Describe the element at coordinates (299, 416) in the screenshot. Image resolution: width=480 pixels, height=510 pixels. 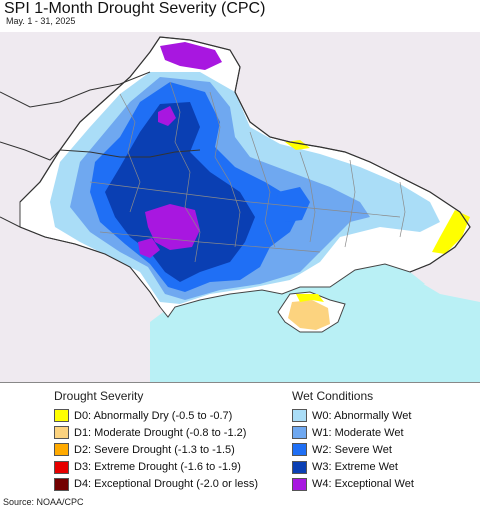
I see `swatch-w0` at that location.